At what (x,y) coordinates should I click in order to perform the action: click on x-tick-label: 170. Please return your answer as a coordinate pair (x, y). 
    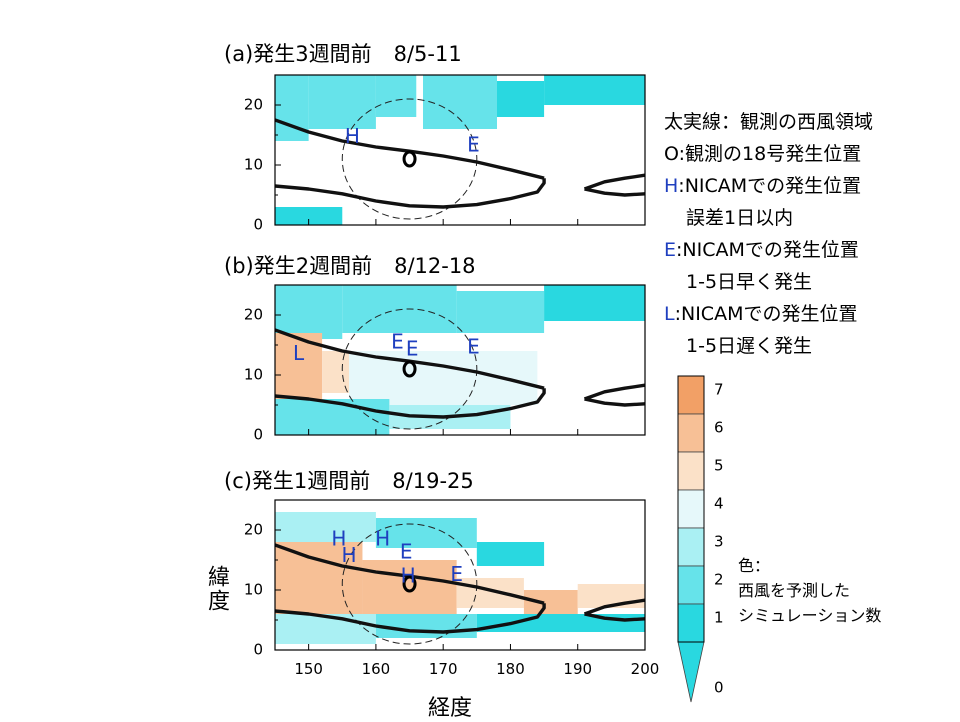
    Looking at the image, I should click on (443, 669).